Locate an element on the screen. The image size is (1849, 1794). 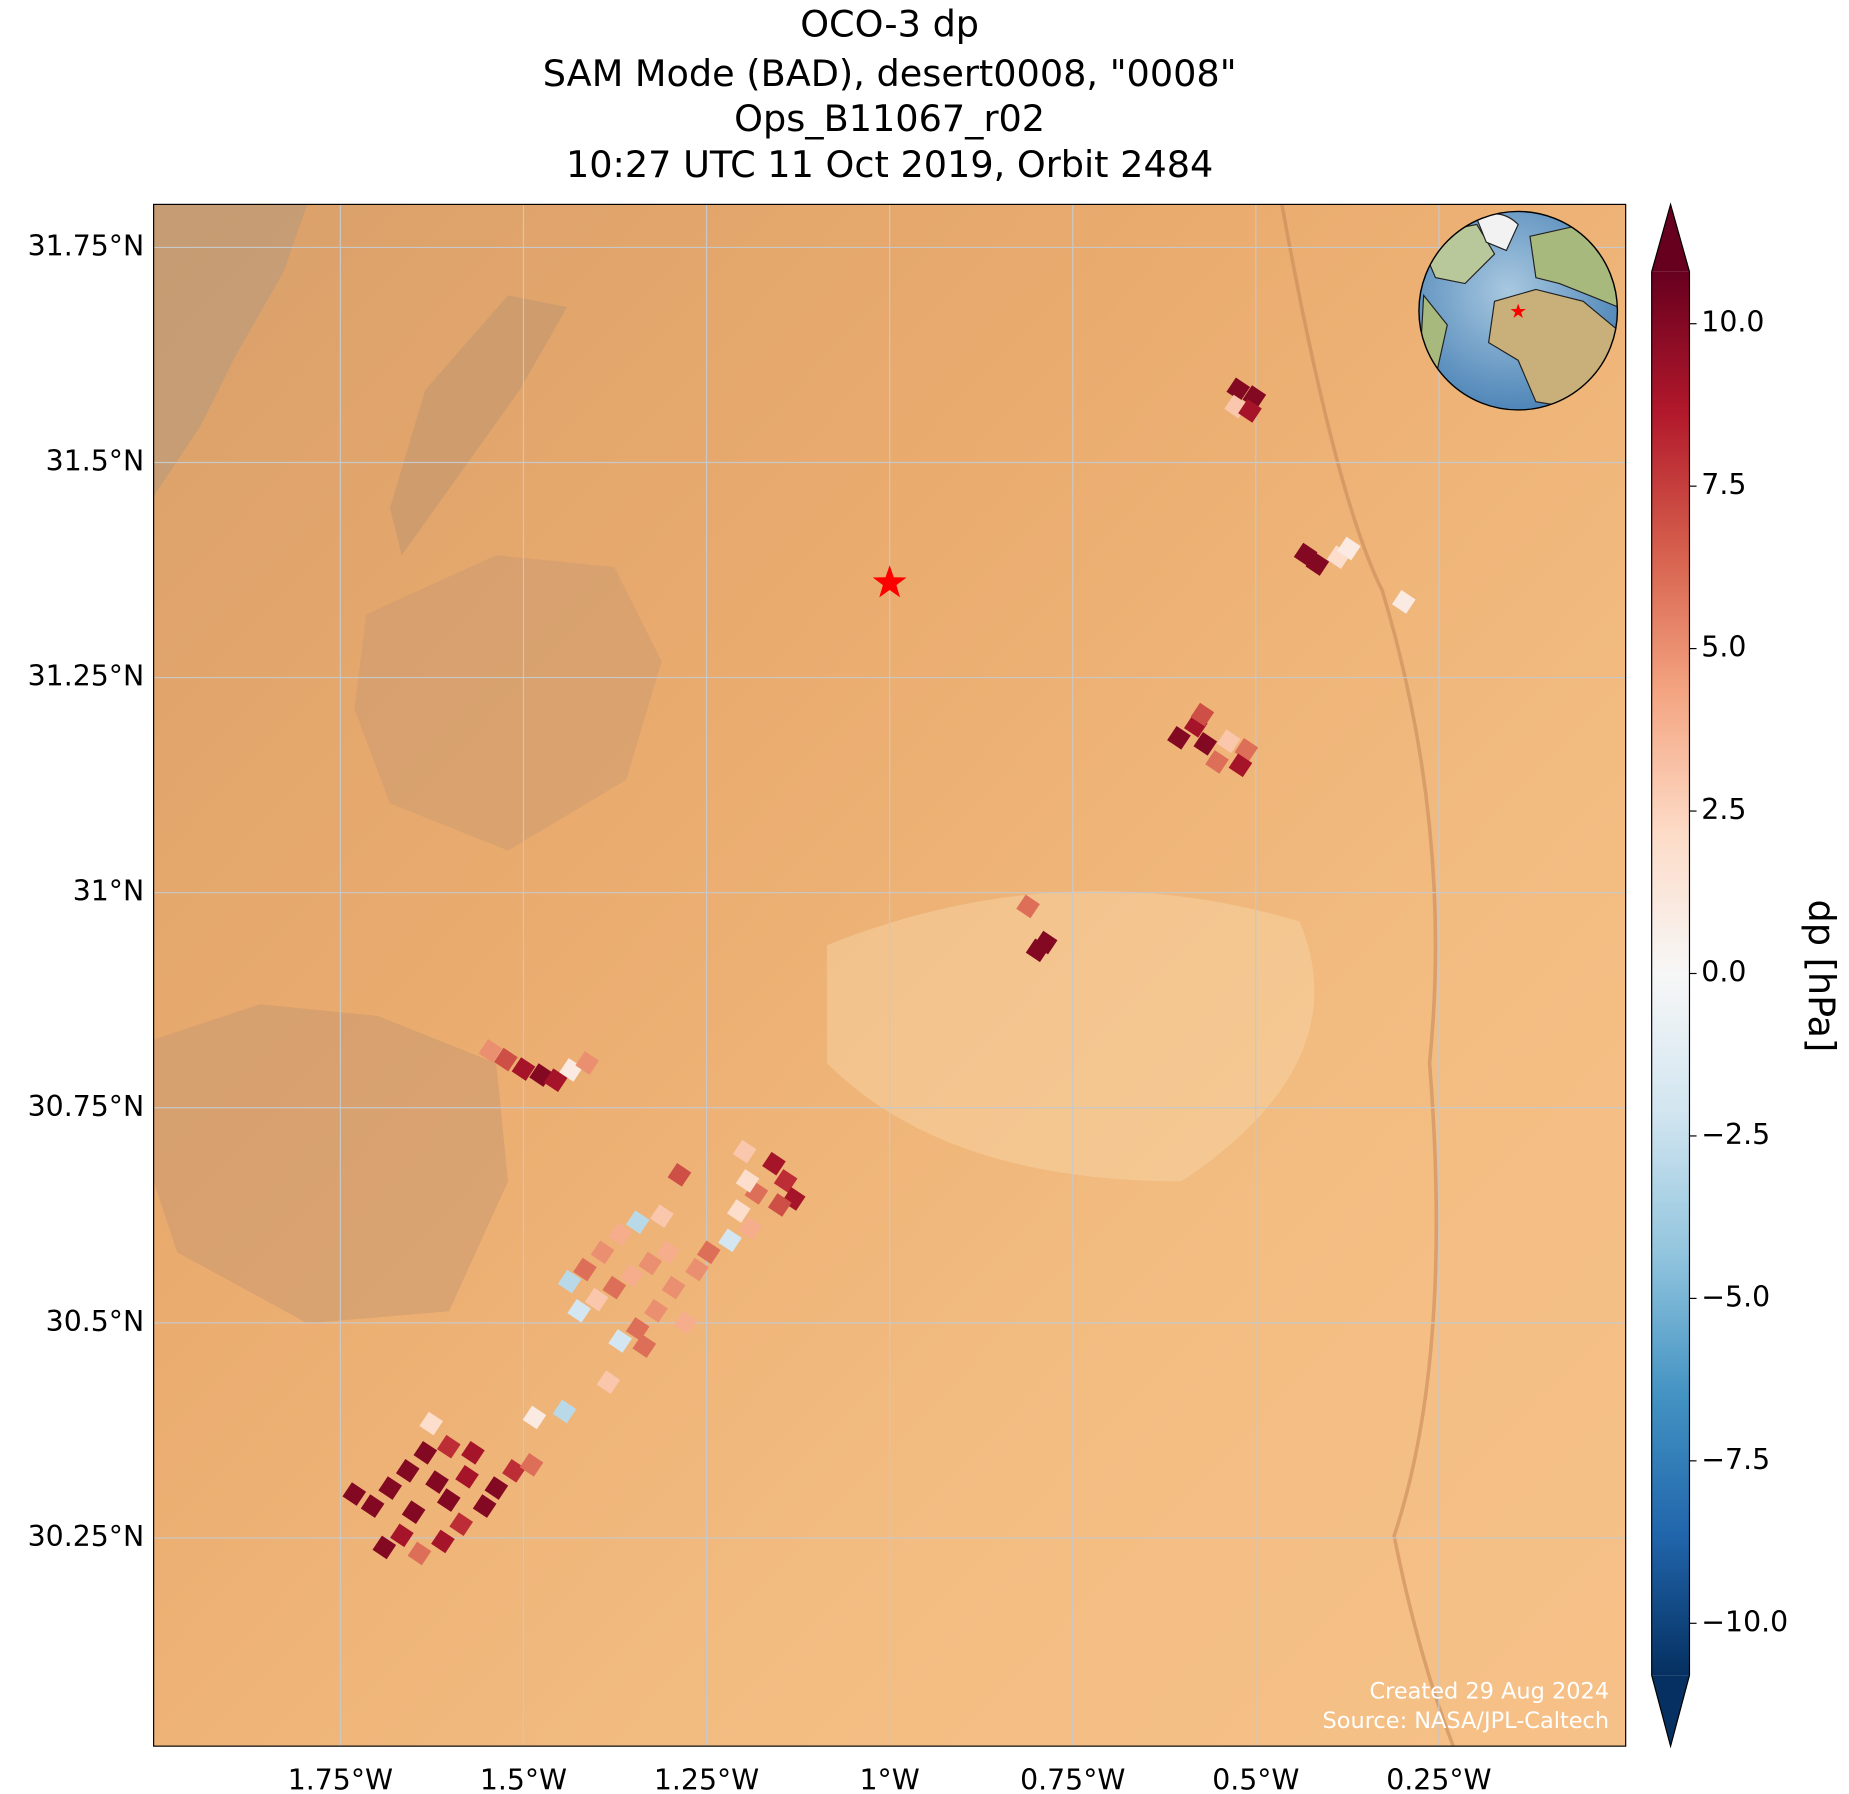
colorbar-tick-label: 0.0 is located at coordinates (1723, 971).